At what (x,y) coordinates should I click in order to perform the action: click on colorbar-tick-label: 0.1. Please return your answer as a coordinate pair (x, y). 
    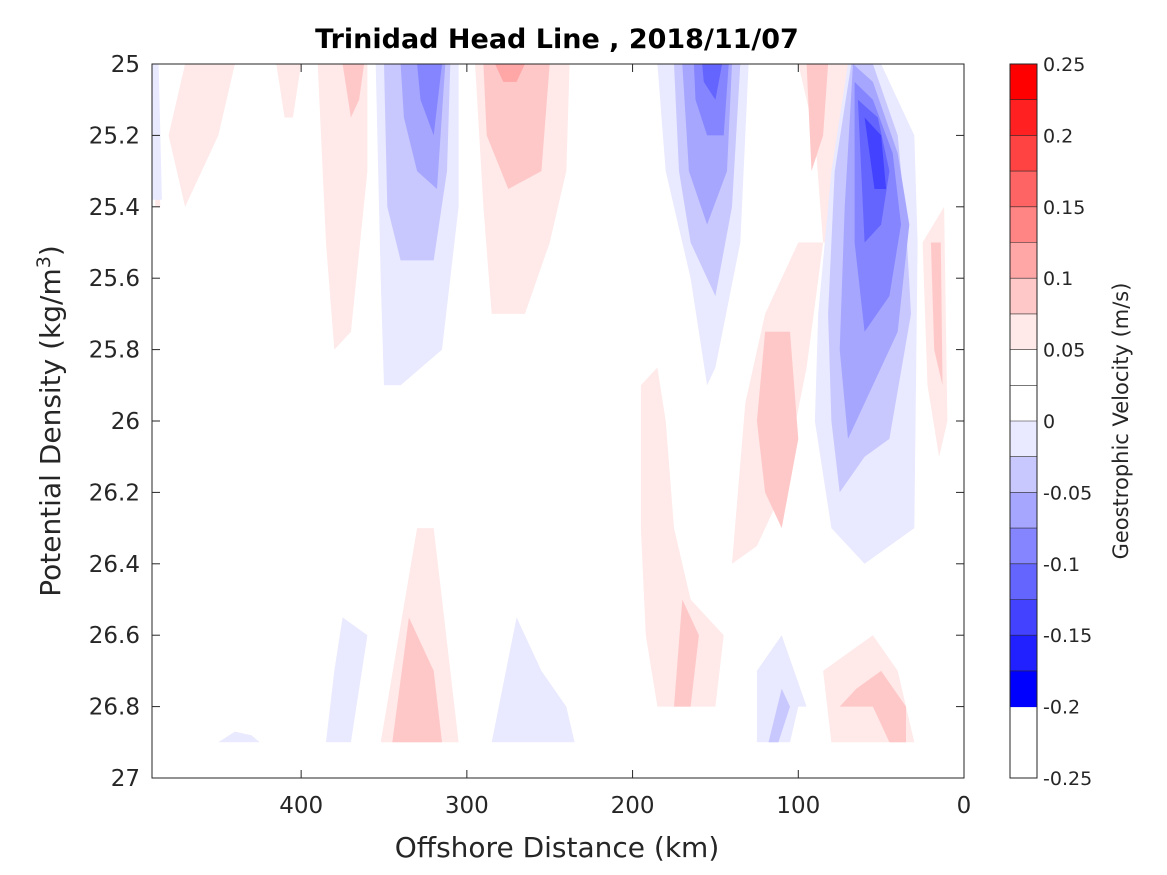
    Looking at the image, I should click on (1058, 279).